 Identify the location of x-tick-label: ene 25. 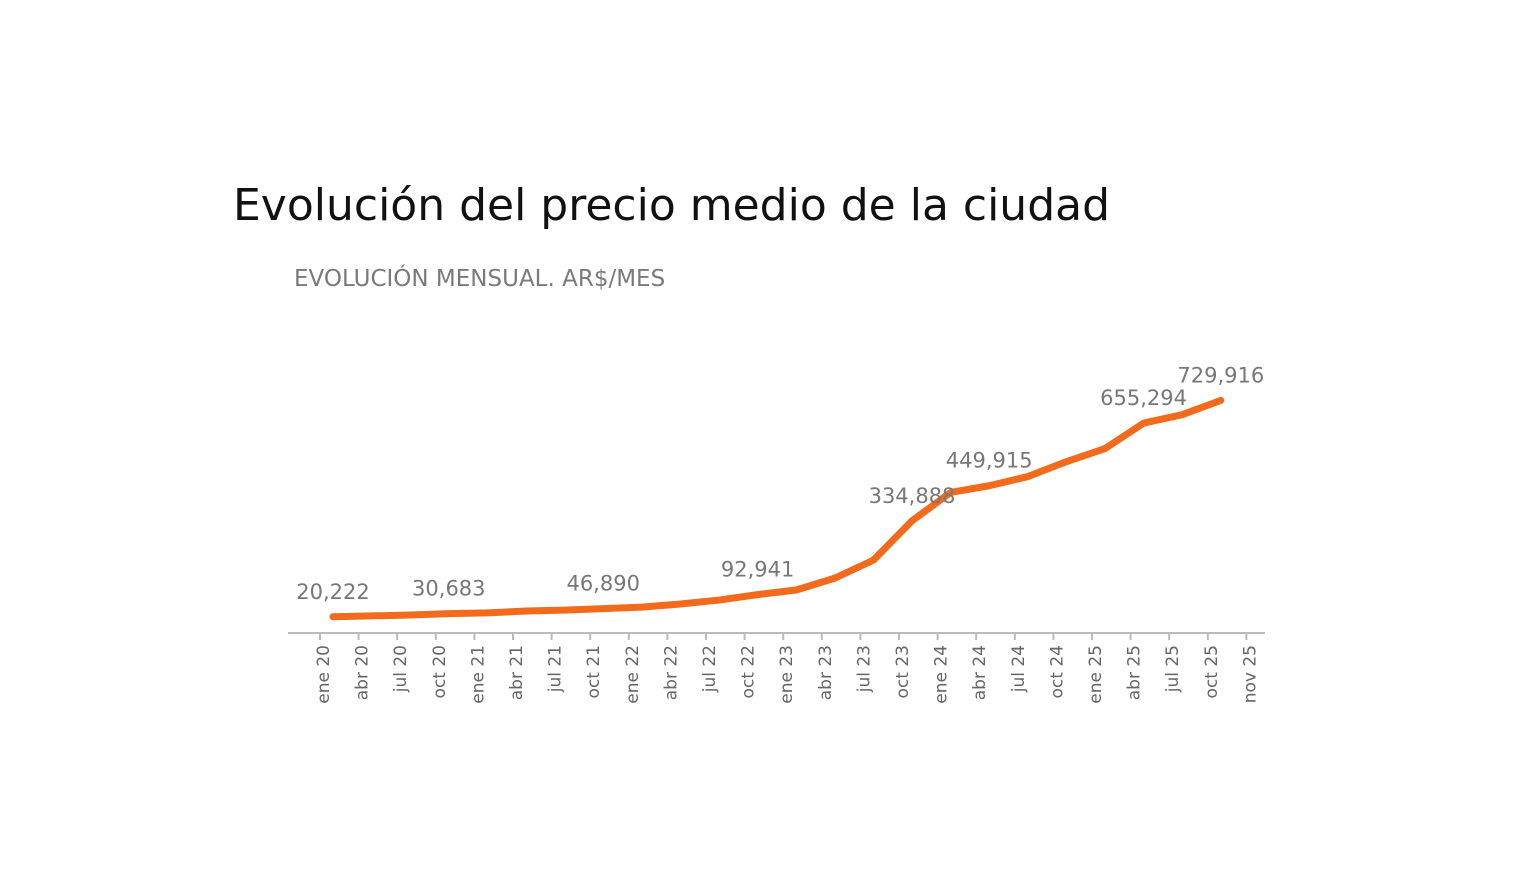
(1096, 674).